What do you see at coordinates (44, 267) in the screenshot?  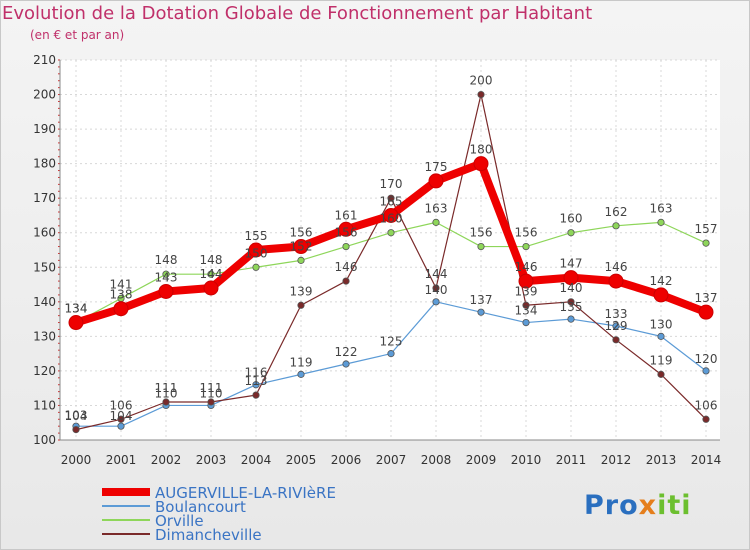 I see `y-tick-label: 150` at bounding box center [44, 267].